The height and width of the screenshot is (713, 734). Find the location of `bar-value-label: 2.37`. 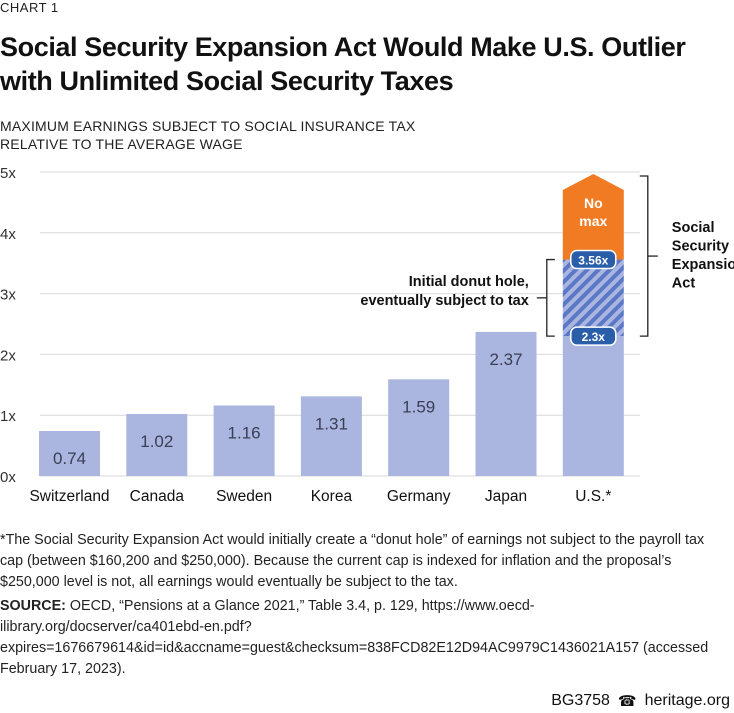

bar-value-label: 2.37 is located at coordinates (505, 359).